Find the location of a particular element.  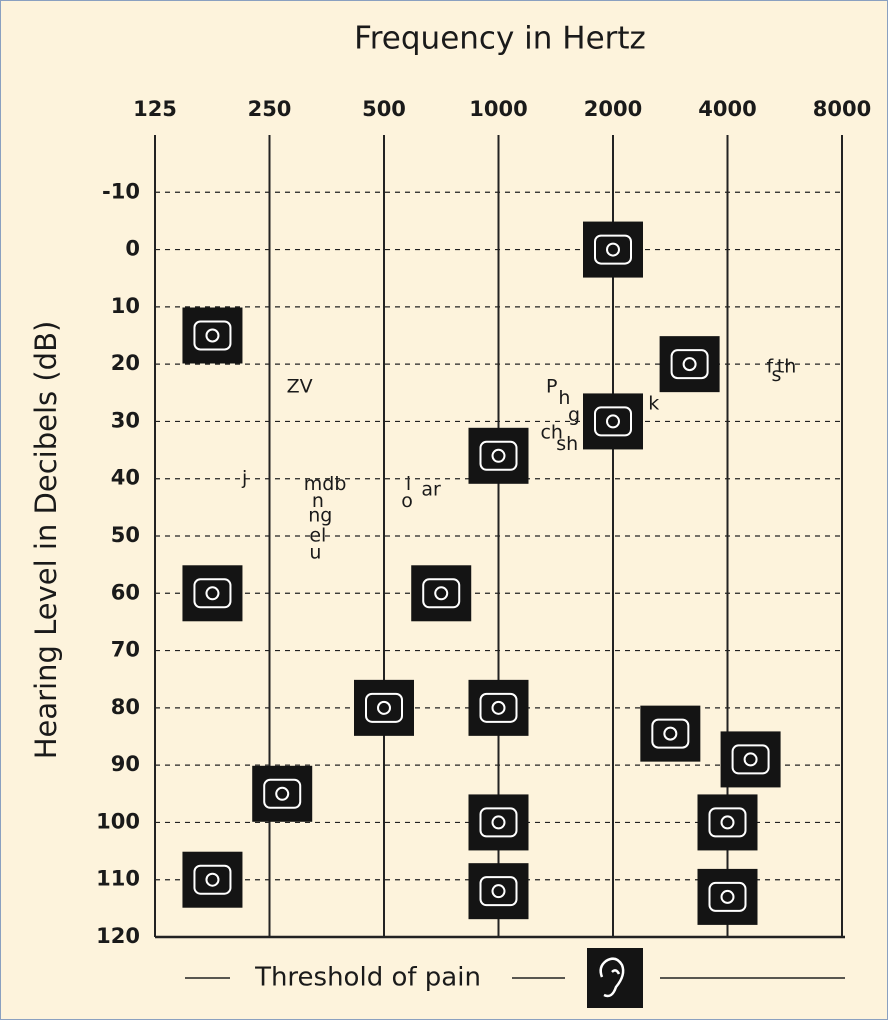

y-tick-label: -10 is located at coordinates (121, 191).